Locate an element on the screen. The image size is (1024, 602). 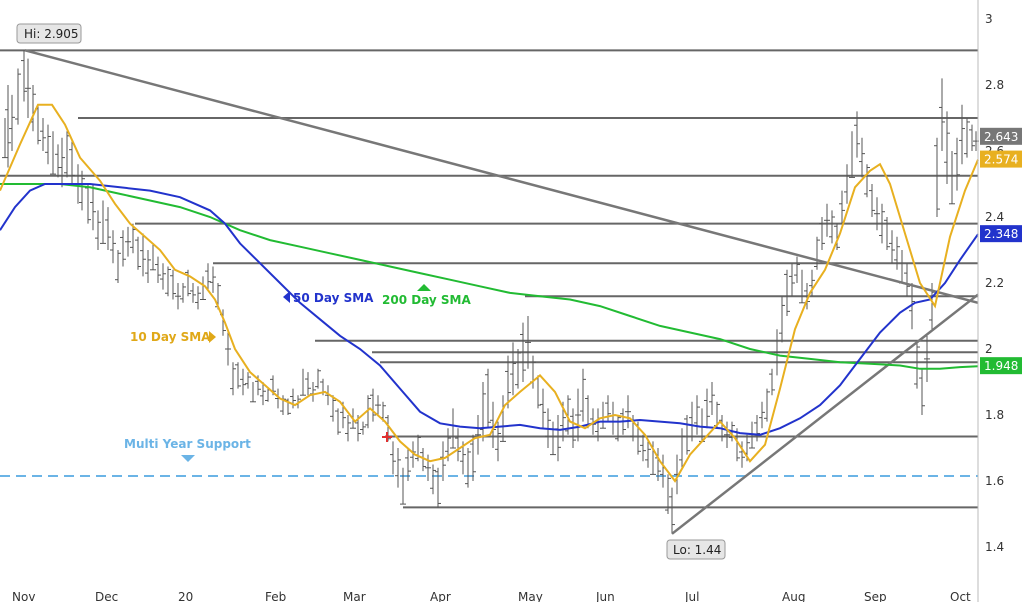
sma10-label: 10 Day SMA is located at coordinates (170, 337).